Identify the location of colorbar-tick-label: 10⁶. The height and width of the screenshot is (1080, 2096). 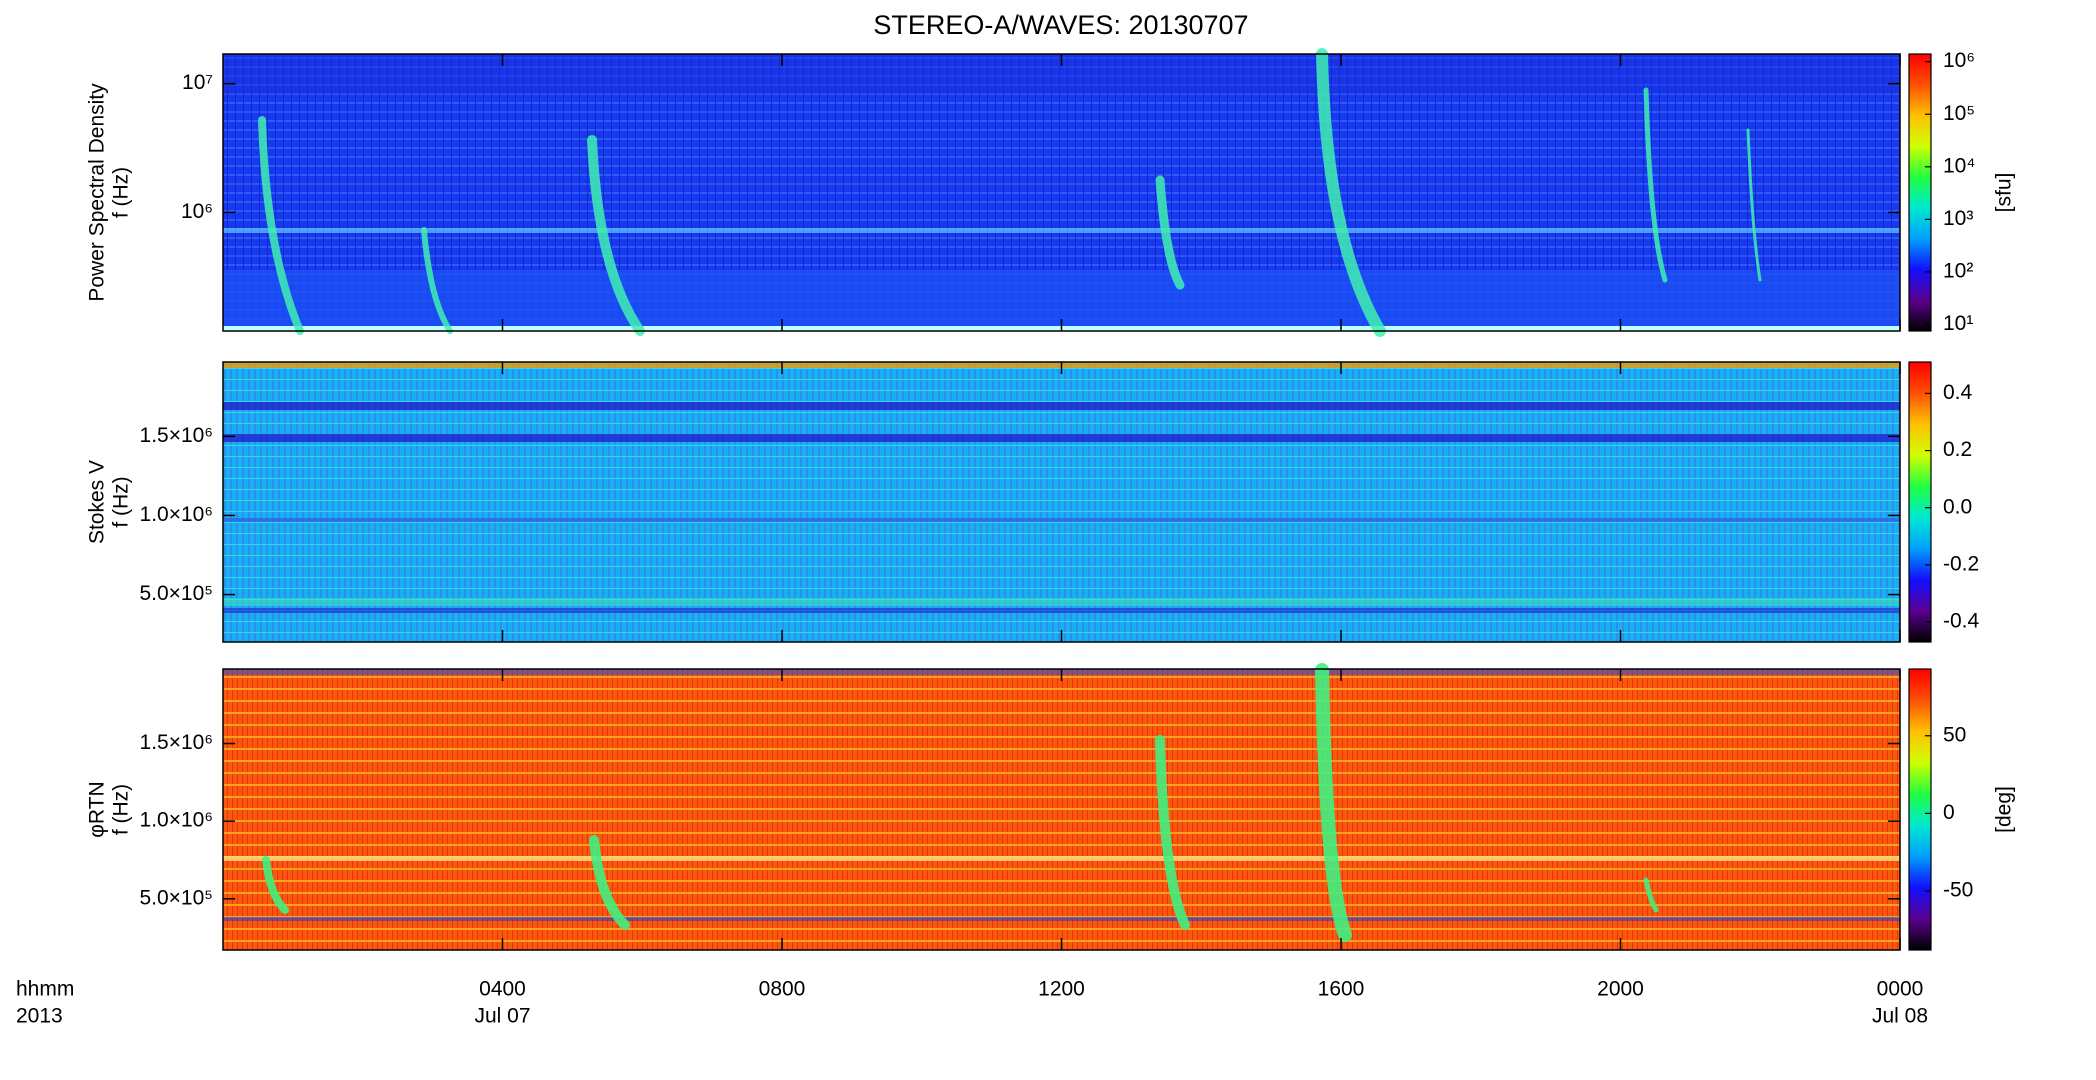
(1959, 60).